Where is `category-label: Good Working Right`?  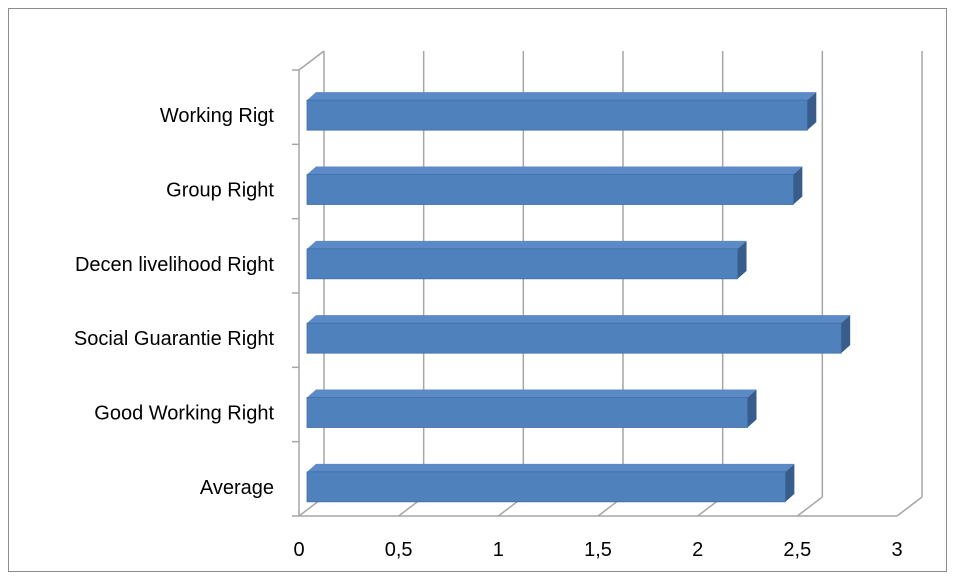 category-label: Good Working Right is located at coordinates (184, 414).